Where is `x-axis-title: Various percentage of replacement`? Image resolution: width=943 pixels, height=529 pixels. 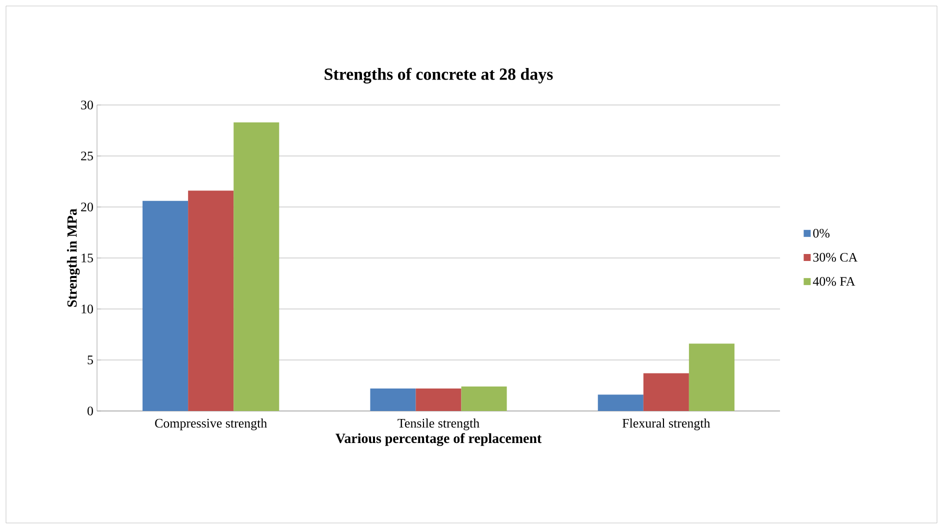
x-axis-title: Various percentage of replacement is located at coordinates (439, 439).